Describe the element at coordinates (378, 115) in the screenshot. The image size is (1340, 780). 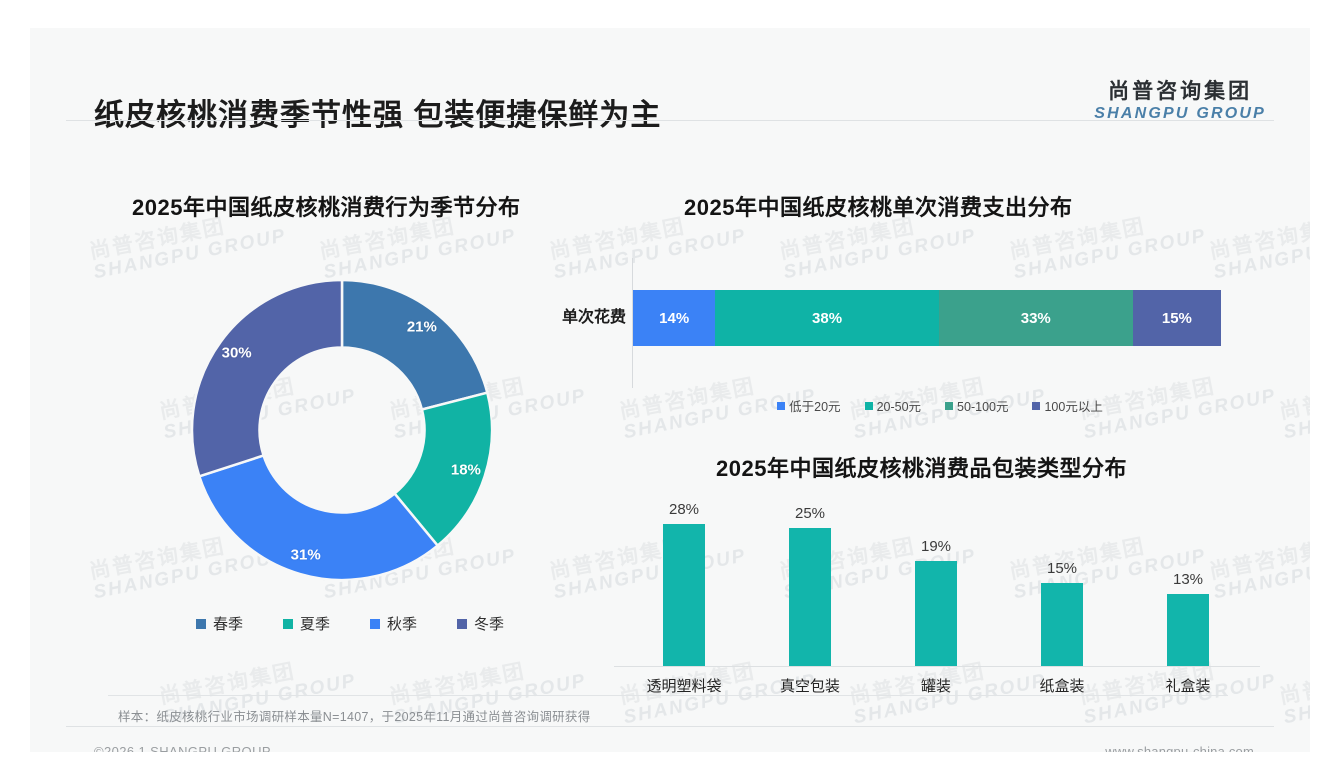
I see `page-title: 纸皮核桃消费季节性强 包装便捷保鲜为主` at that location.